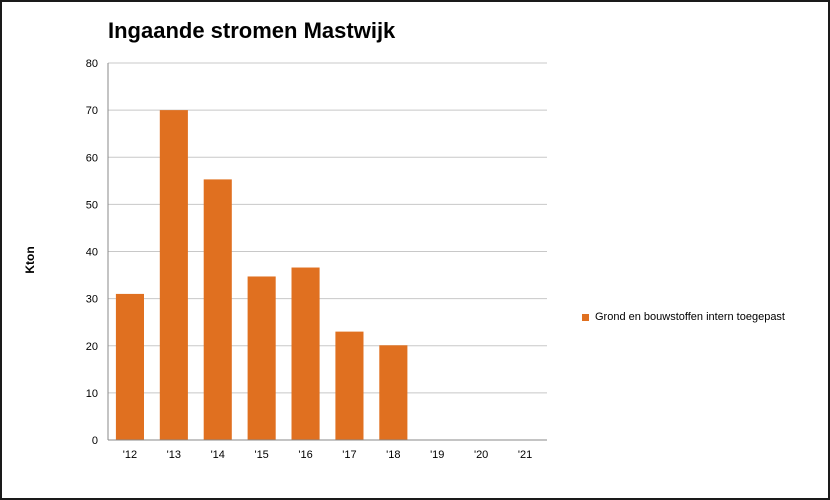 The width and height of the screenshot is (830, 500). I want to click on y-tick-label: 40, so click(92, 253).